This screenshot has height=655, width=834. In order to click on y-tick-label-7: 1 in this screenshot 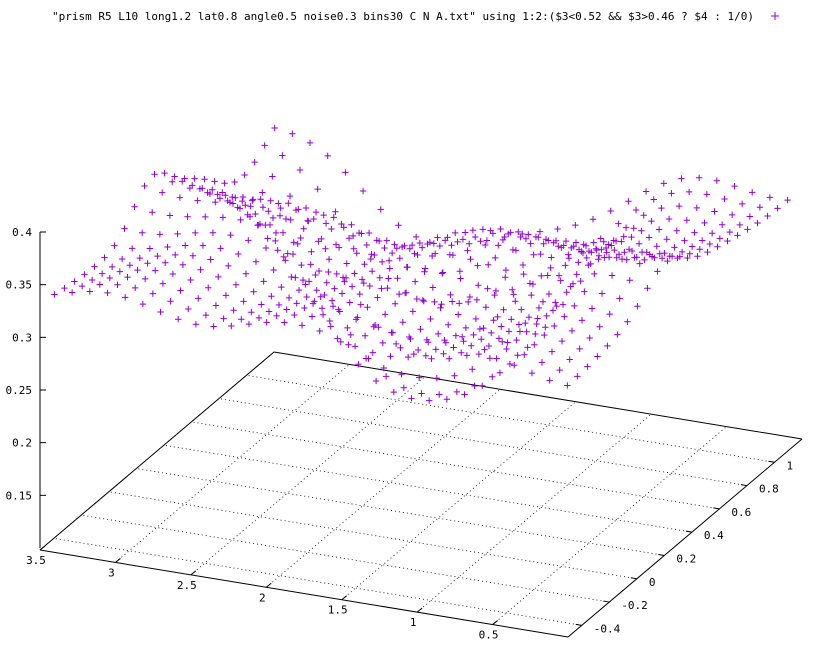, I will do `click(789, 465)`.